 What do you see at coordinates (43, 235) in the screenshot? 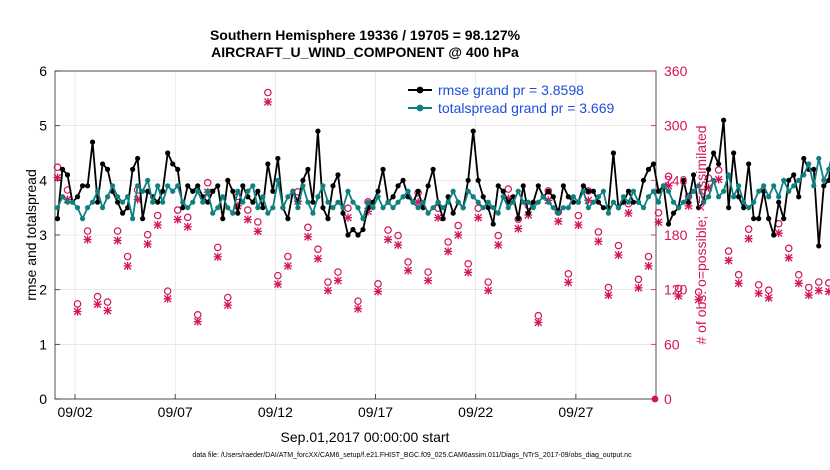
I see `y-left-tick-label: 3` at bounding box center [43, 235].